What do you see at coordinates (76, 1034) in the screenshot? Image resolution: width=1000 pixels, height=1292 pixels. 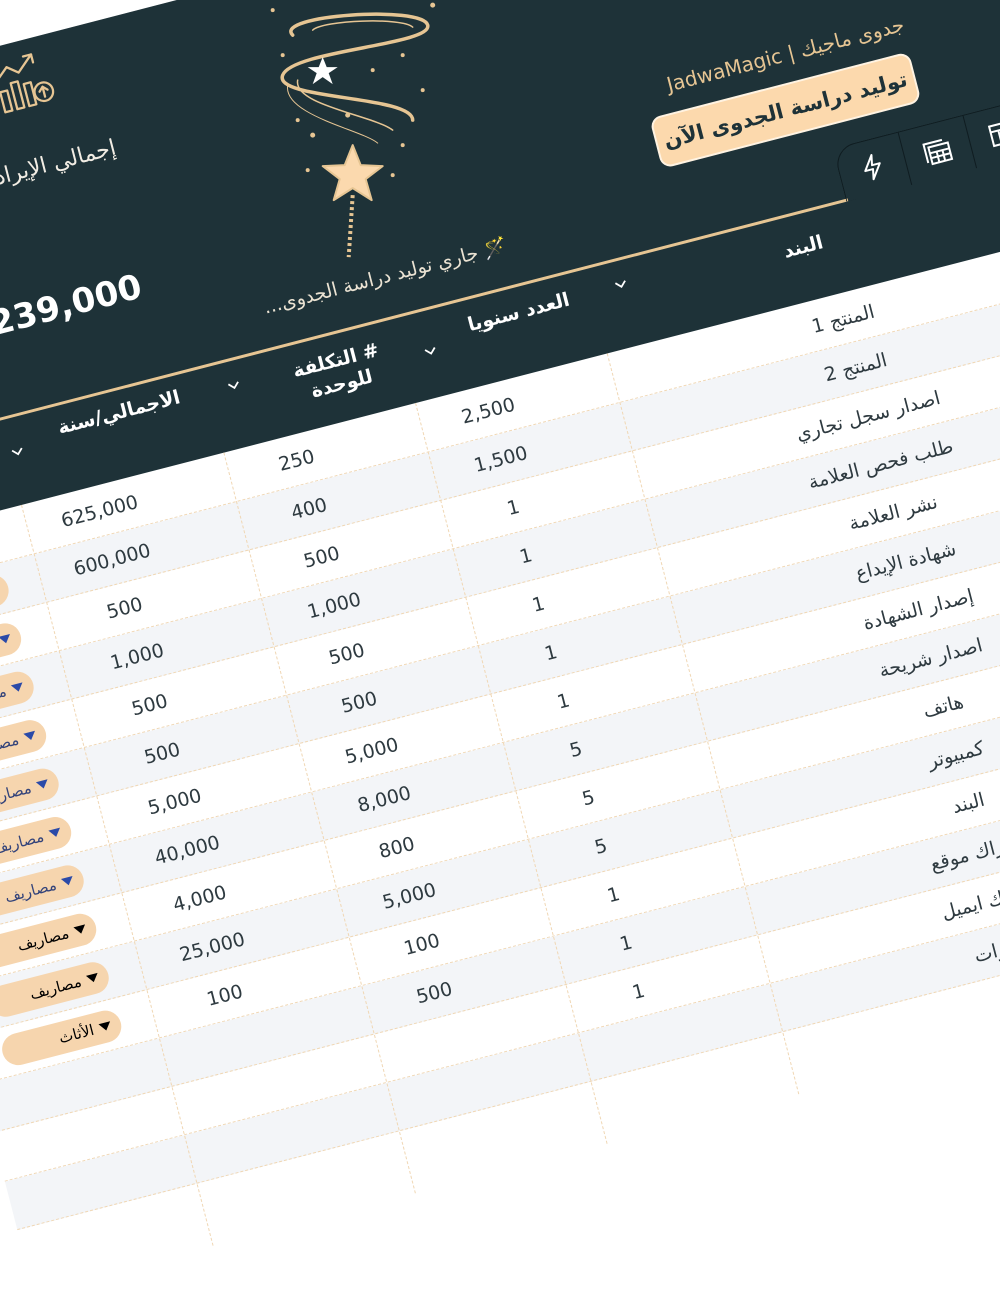 I see `category-label: الأثاث` at bounding box center [76, 1034].